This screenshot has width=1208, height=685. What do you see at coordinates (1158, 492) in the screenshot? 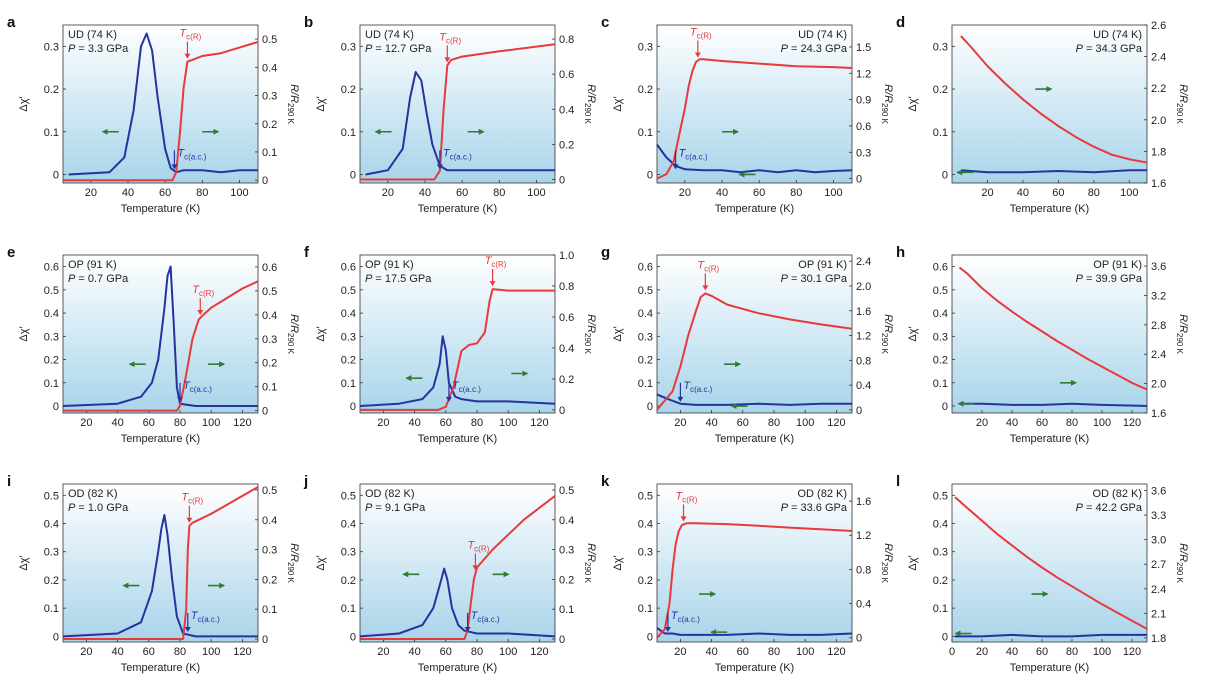
I see `y2-tick-label: 3.6` at bounding box center [1158, 492].